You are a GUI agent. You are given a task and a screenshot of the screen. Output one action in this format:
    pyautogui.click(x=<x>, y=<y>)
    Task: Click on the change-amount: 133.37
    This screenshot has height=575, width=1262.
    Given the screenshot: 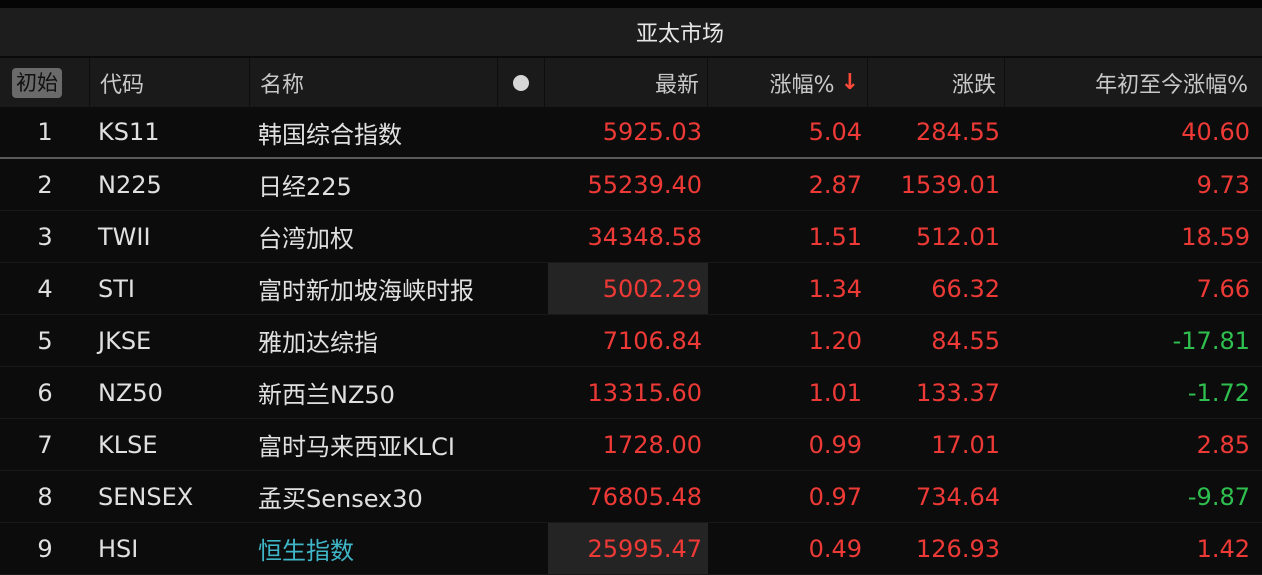 What is the action you would take?
    pyautogui.click(x=958, y=392)
    